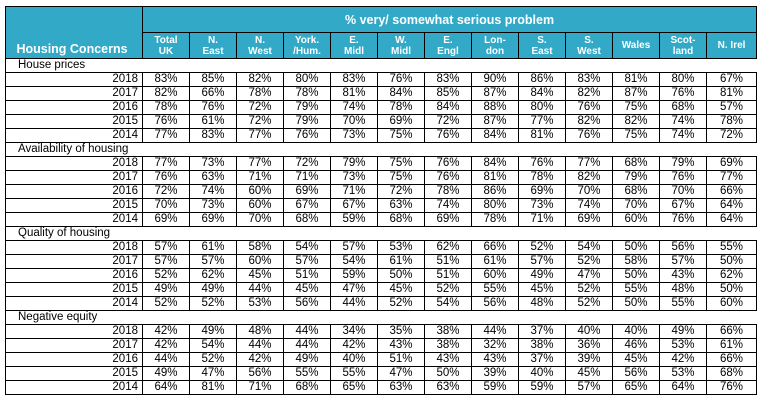 The width and height of the screenshot is (761, 413). I want to click on value-cell: 71%, so click(260, 177).